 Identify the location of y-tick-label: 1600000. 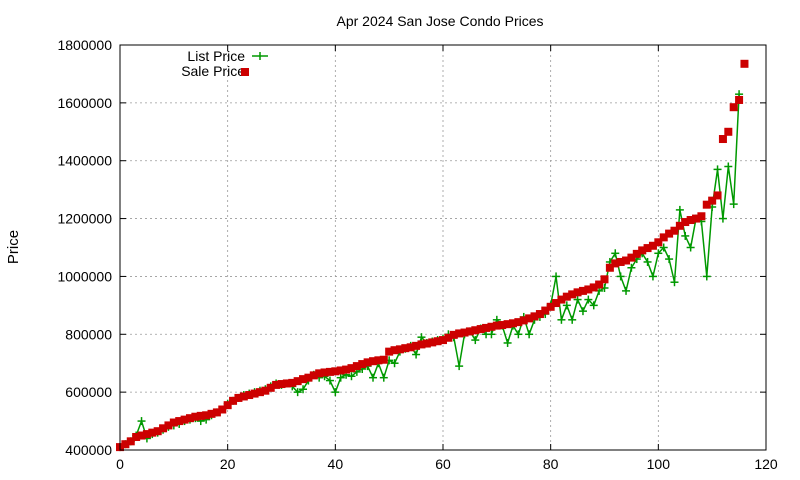
(84, 103).